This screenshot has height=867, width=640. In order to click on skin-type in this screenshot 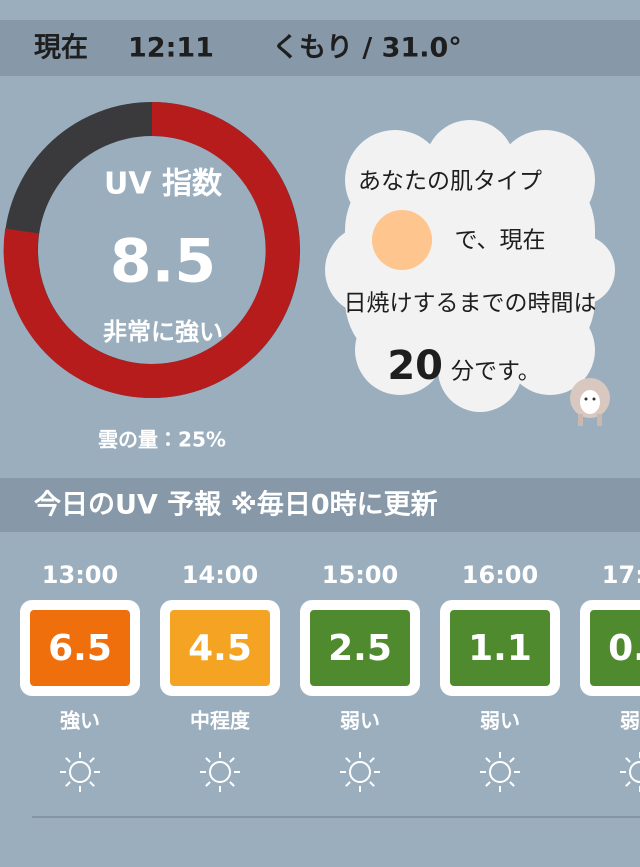, I will do `click(402, 240)`.